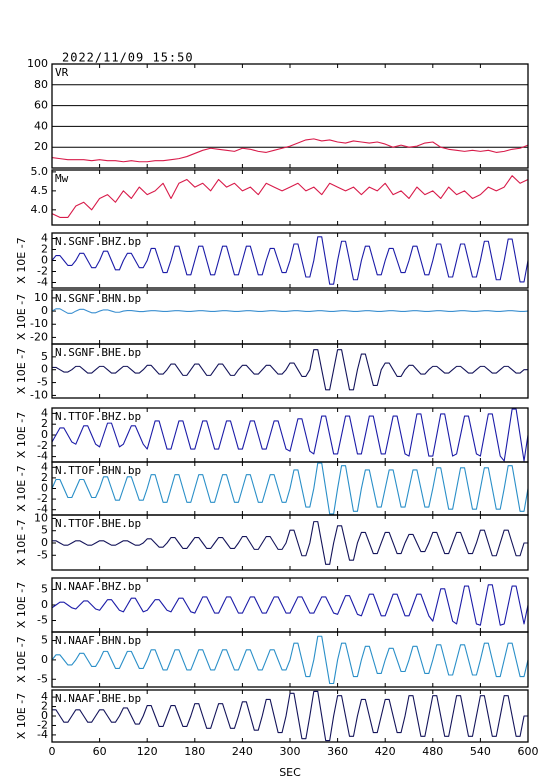 The height and width of the screenshot is (781, 554). What do you see at coordinates (98, 640) in the screenshot?
I see `panel-label: N.NAAF.BHN.bp` at bounding box center [98, 640].